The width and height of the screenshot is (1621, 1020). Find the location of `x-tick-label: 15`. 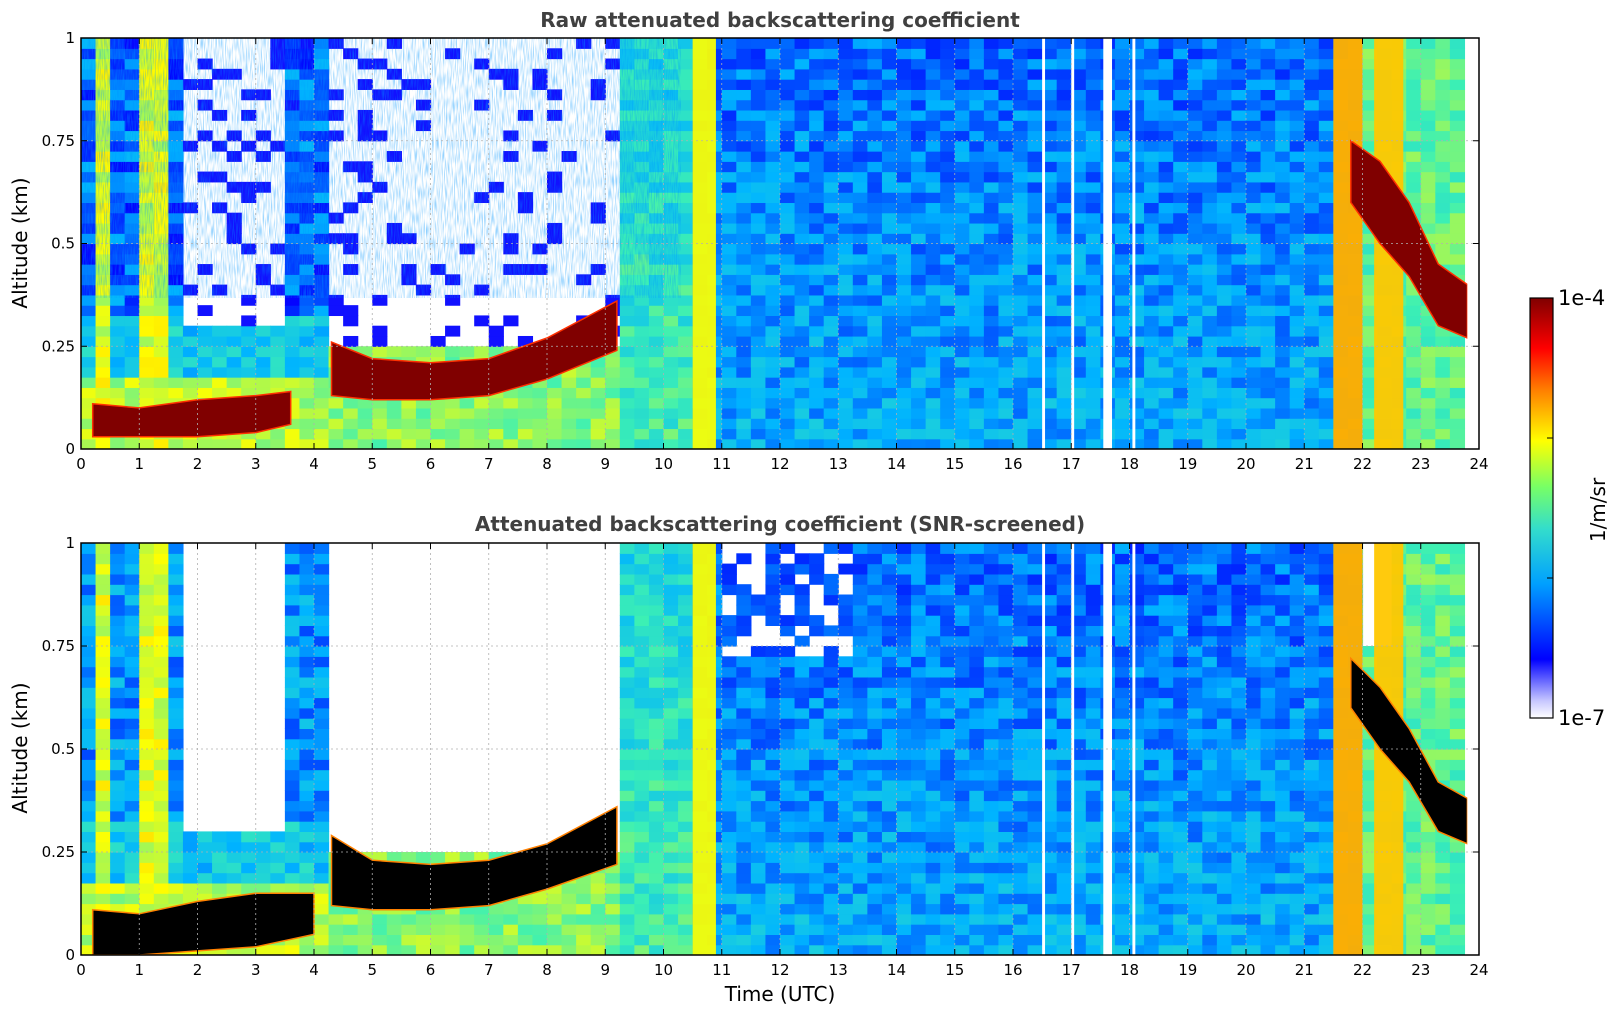

x-tick-label: 15 is located at coordinates (954, 464).